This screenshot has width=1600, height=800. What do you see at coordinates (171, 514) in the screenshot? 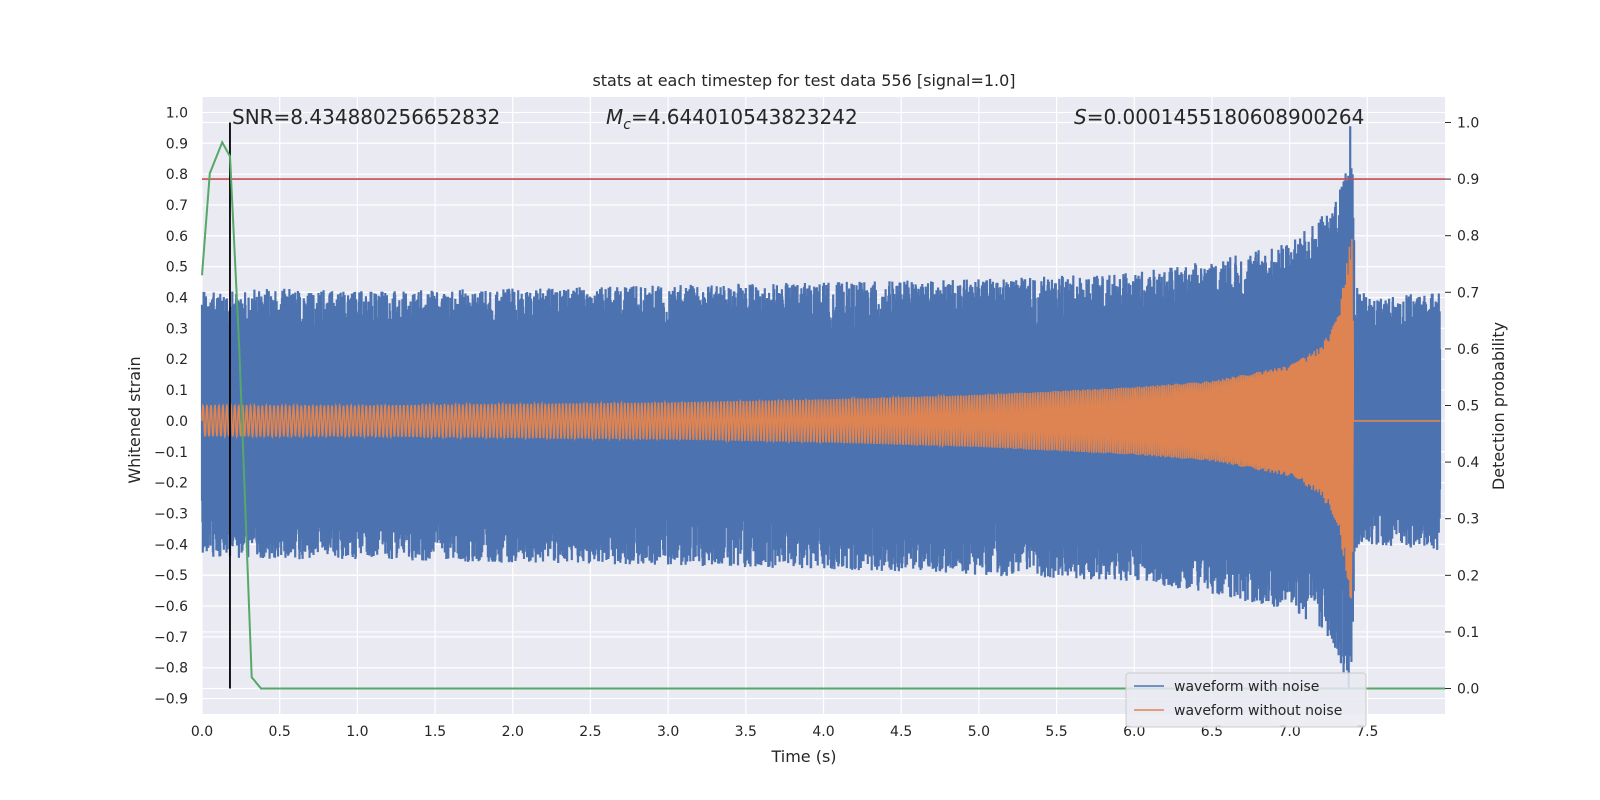
I see `y-tick-label: −0.3` at bounding box center [171, 514].